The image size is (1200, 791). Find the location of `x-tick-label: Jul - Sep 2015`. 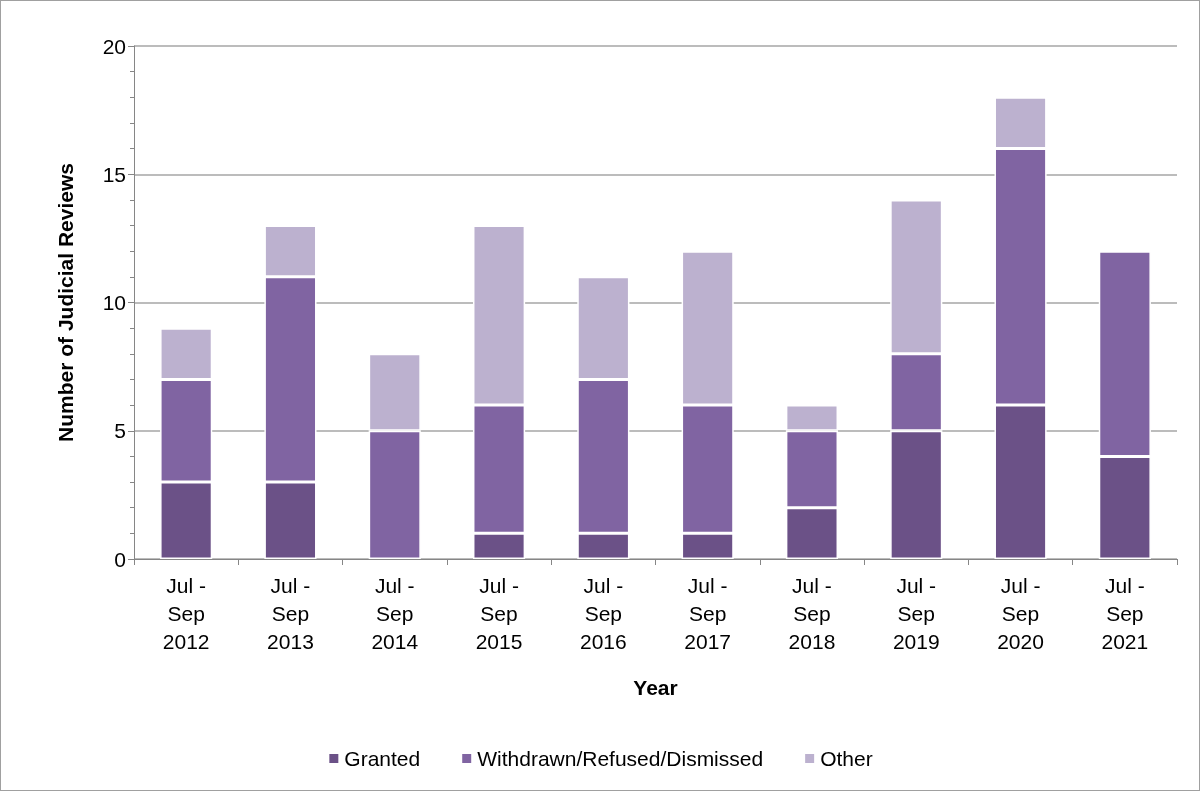

x-tick-label: Jul - Sep 2015 is located at coordinates (499, 613).